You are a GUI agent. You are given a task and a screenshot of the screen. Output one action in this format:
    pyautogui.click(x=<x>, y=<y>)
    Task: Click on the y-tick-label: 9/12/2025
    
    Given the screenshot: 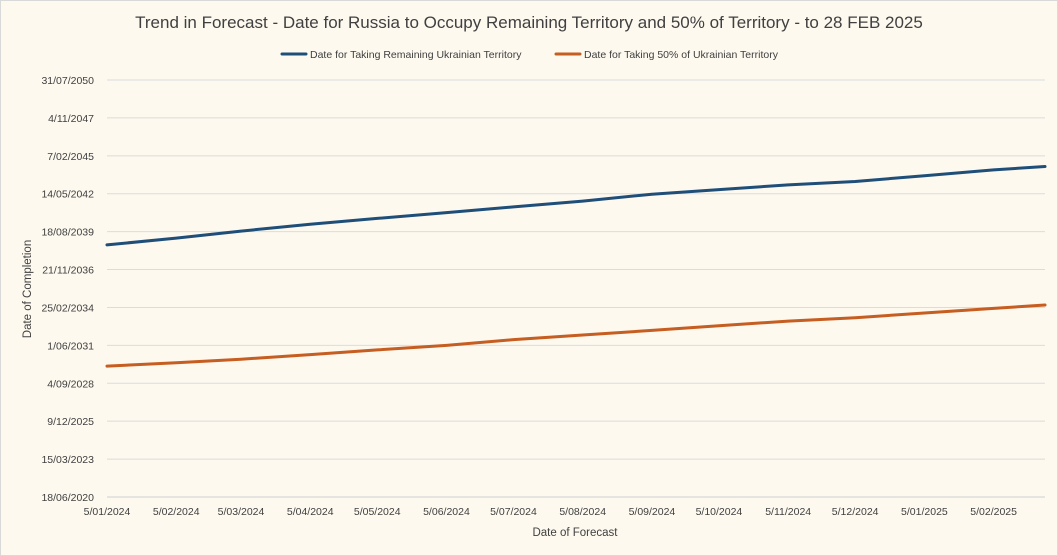 What is the action you would take?
    pyautogui.click(x=70, y=422)
    